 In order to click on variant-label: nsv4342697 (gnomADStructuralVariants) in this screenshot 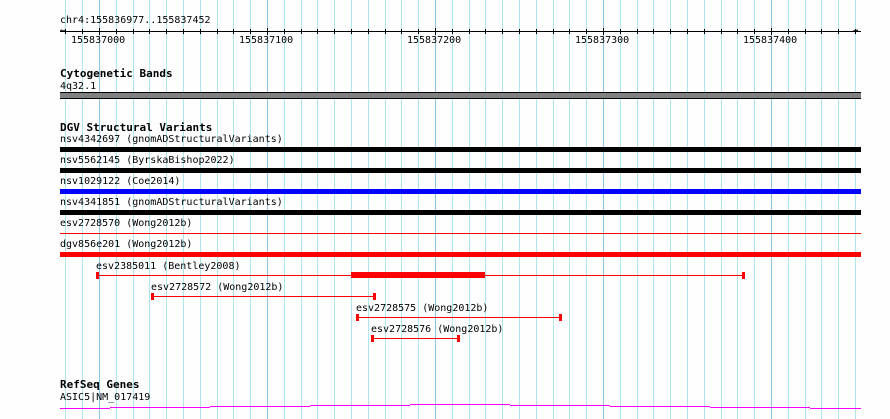, I will do `click(171, 139)`.